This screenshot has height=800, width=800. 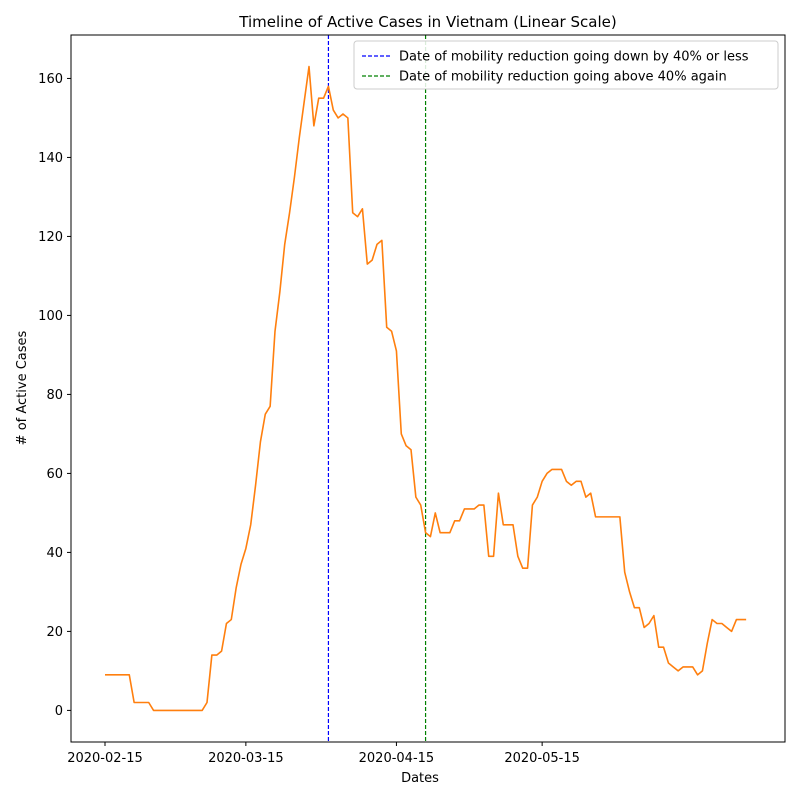 I want to click on y-tick-label: 0, so click(x=59, y=711).